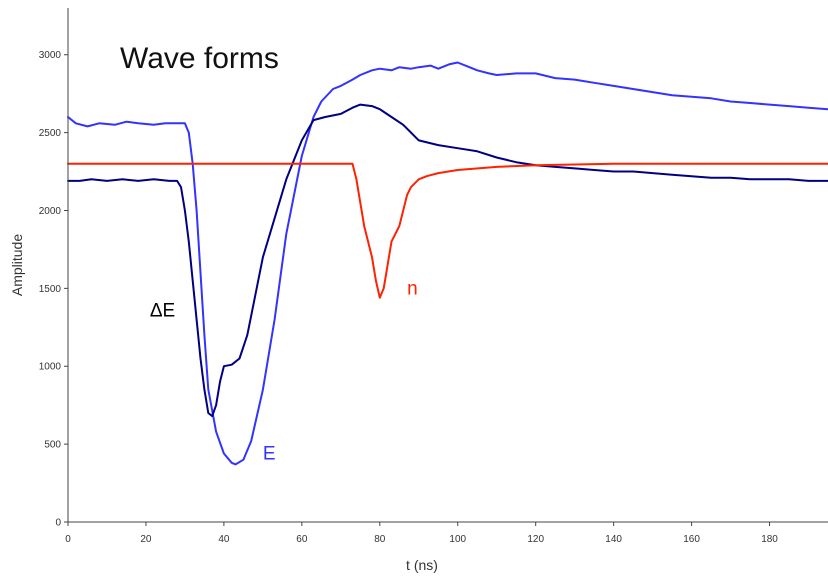 This screenshot has height=578, width=828. Describe the element at coordinates (284, 372) in the screenshot. I see `annotation-layer: ΔE n E` at that location.